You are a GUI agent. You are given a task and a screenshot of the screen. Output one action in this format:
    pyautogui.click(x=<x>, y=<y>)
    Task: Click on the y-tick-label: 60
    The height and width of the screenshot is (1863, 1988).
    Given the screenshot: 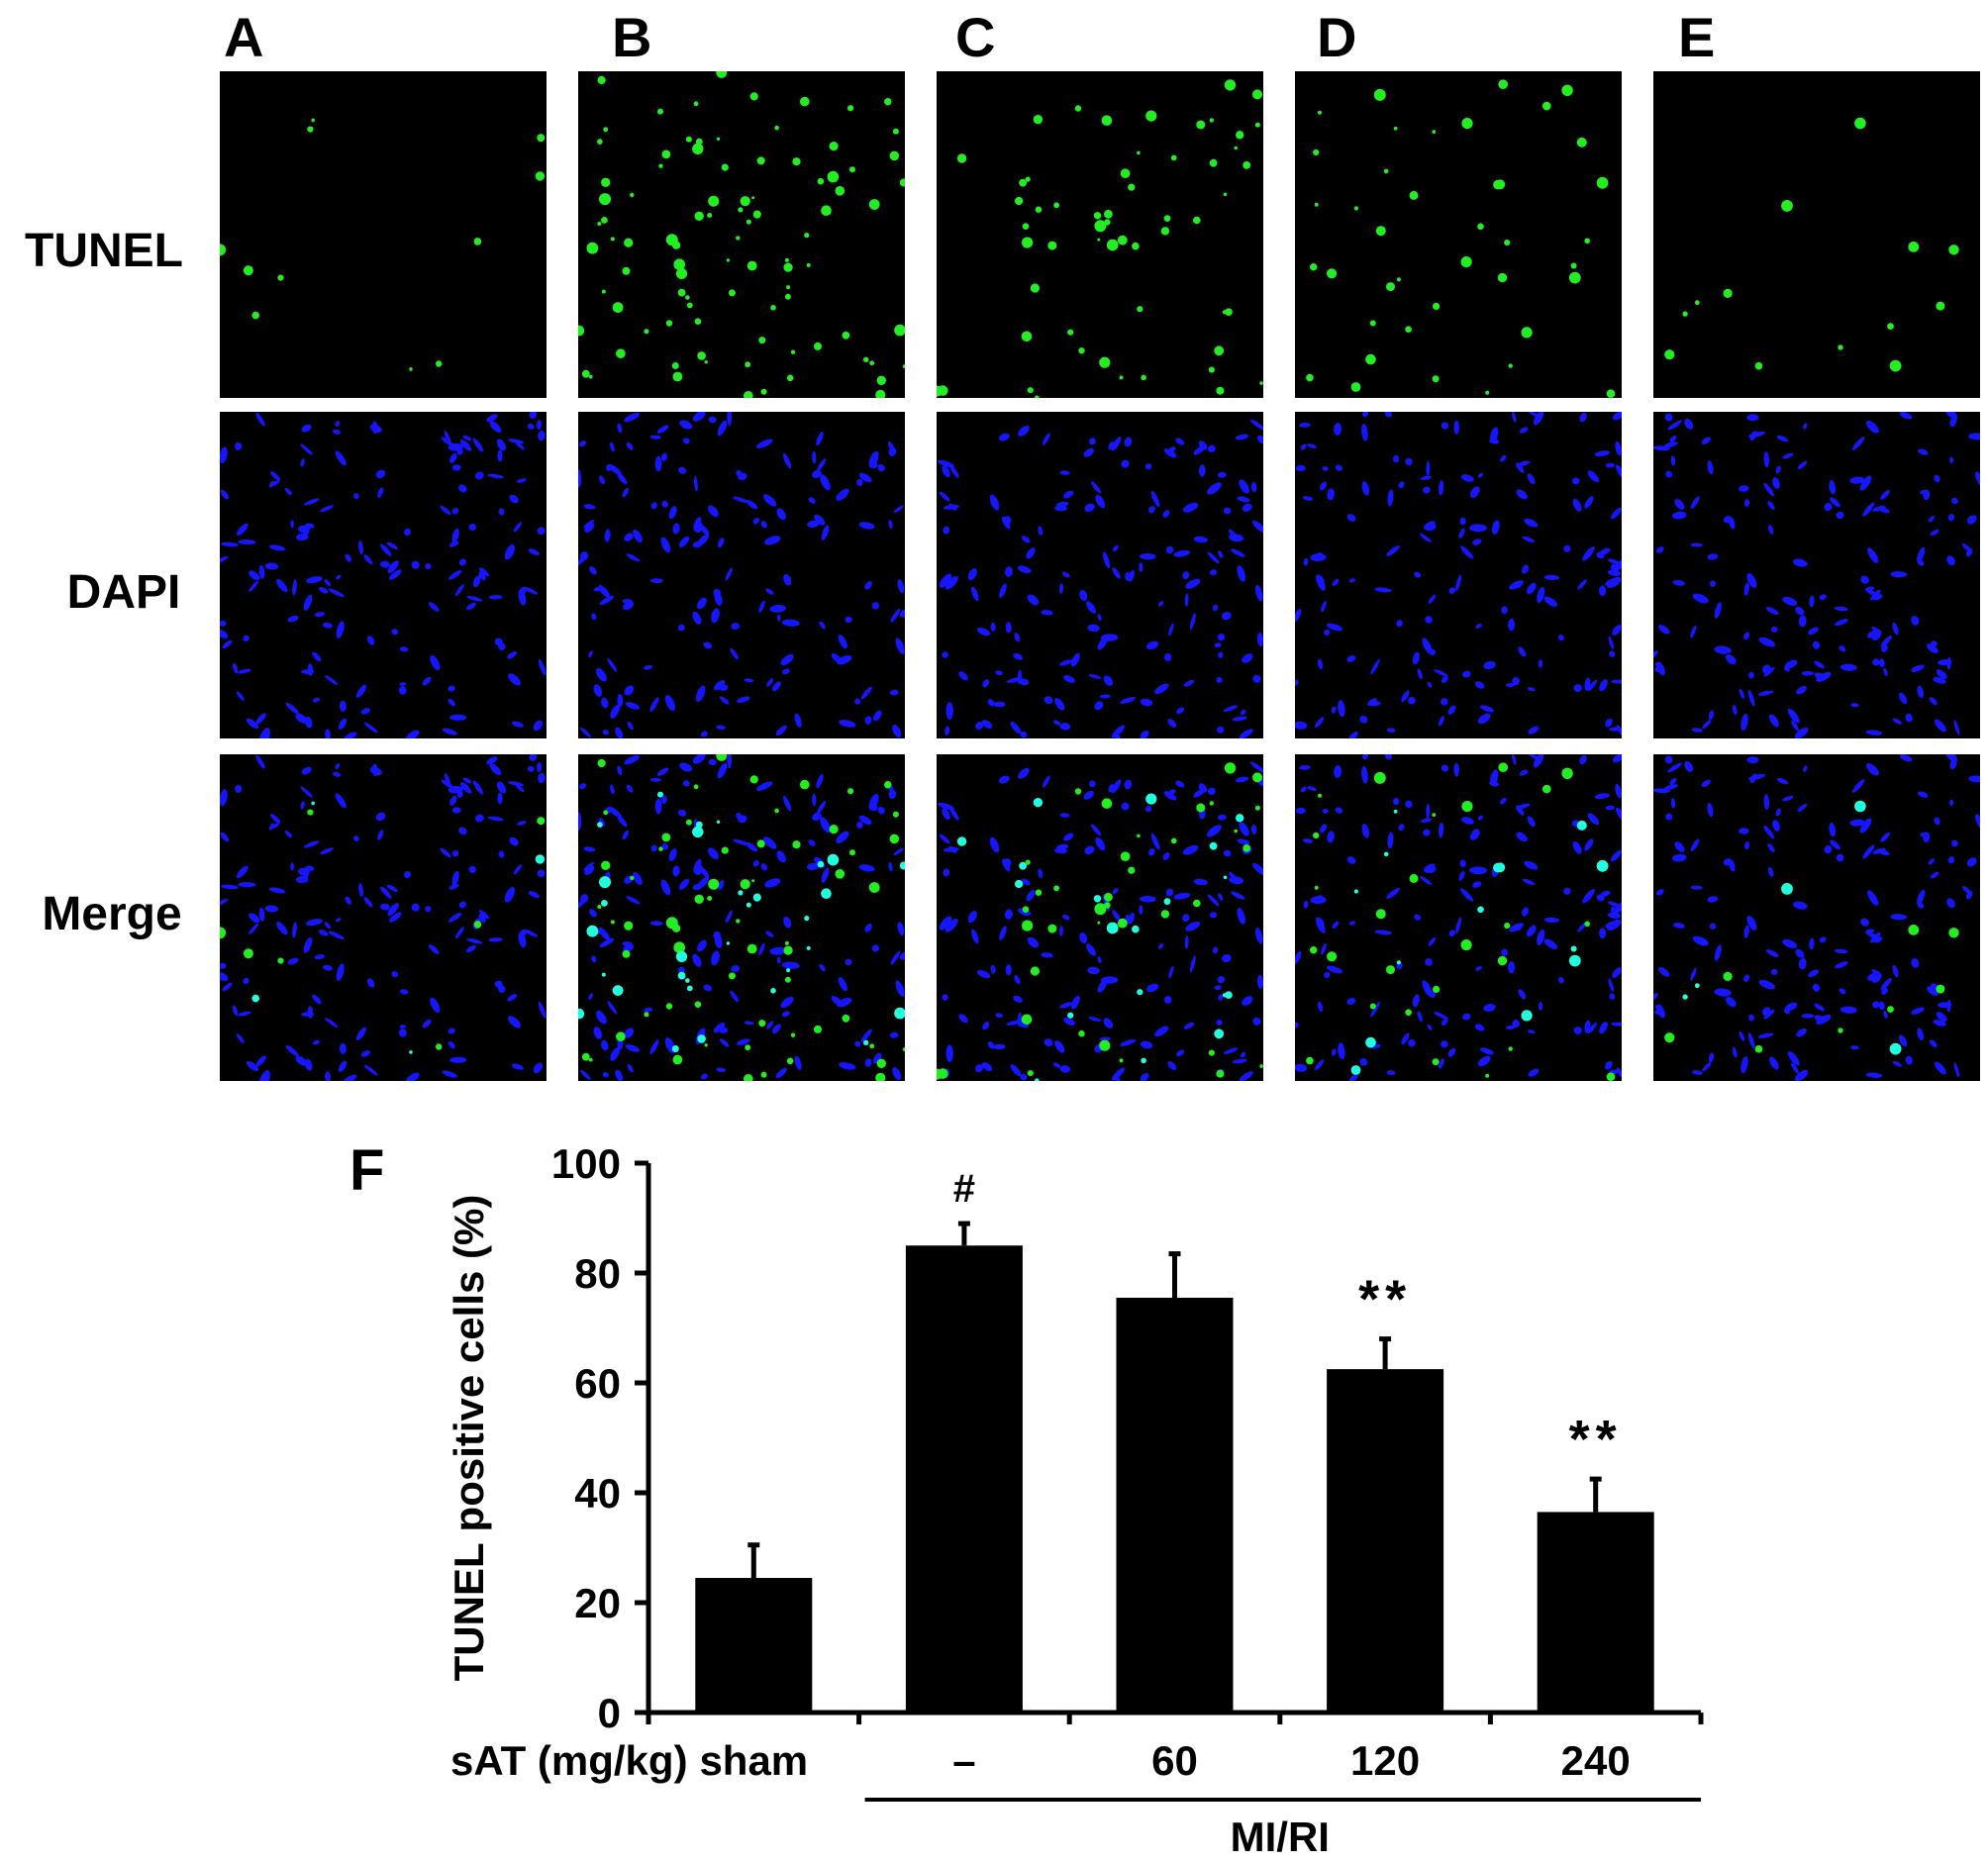 What is the action you would take?
    pyautogui.click(x=597, y=1383)
    